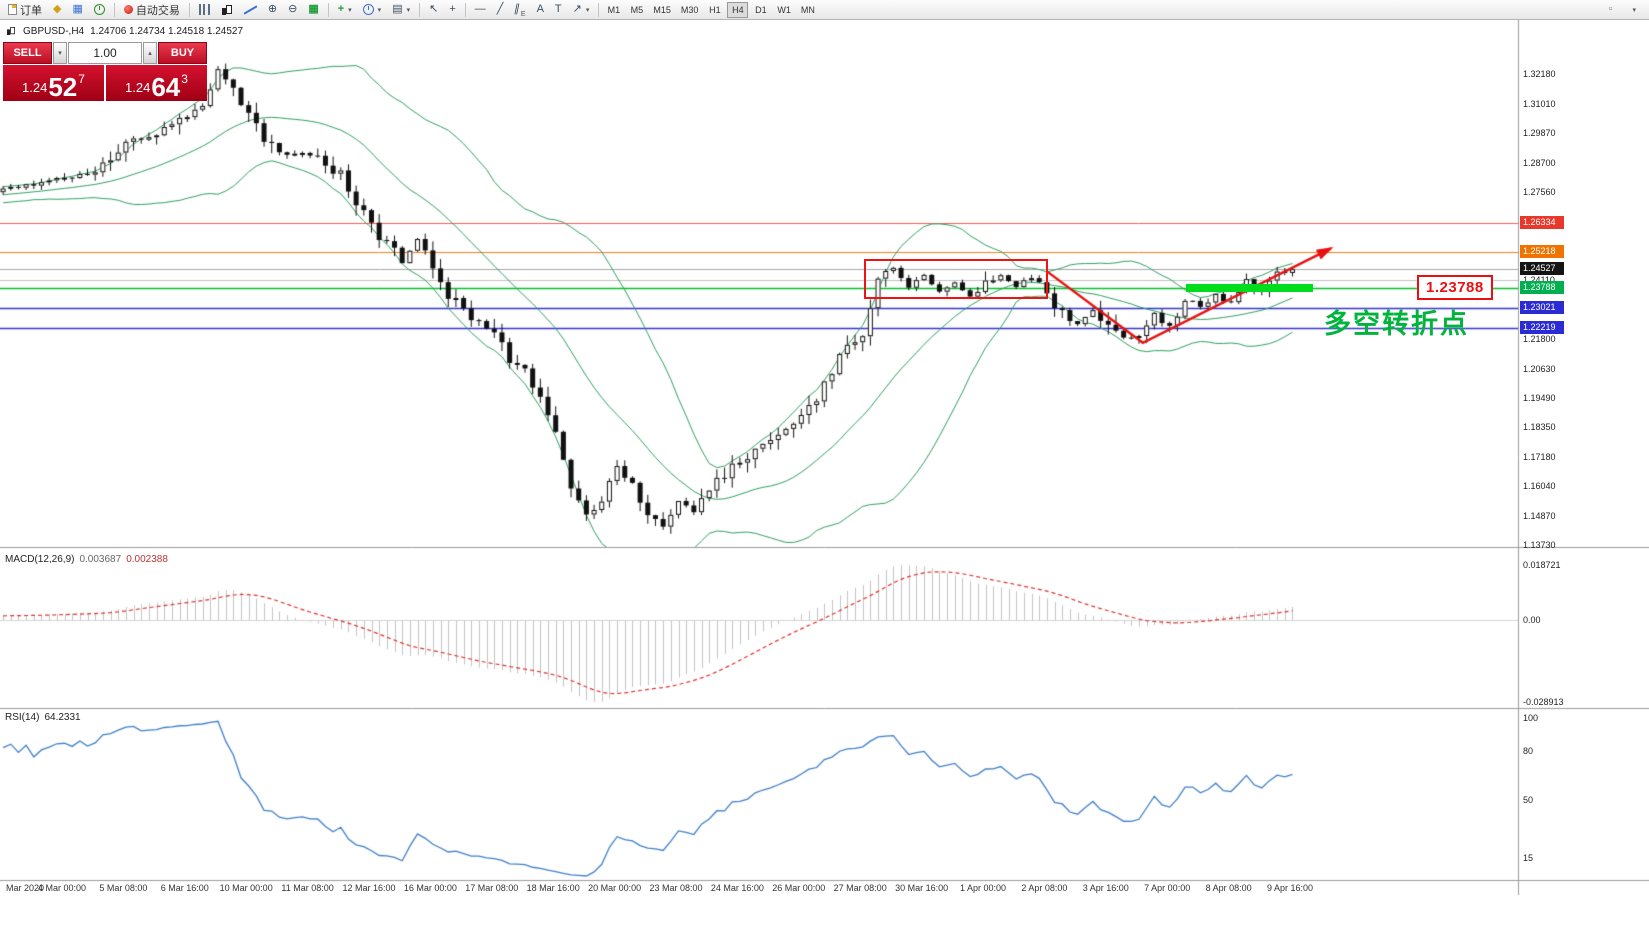 This screenshot has height=947, width=1649. I want to click on chart-symbol-icon, so click(11, 31).